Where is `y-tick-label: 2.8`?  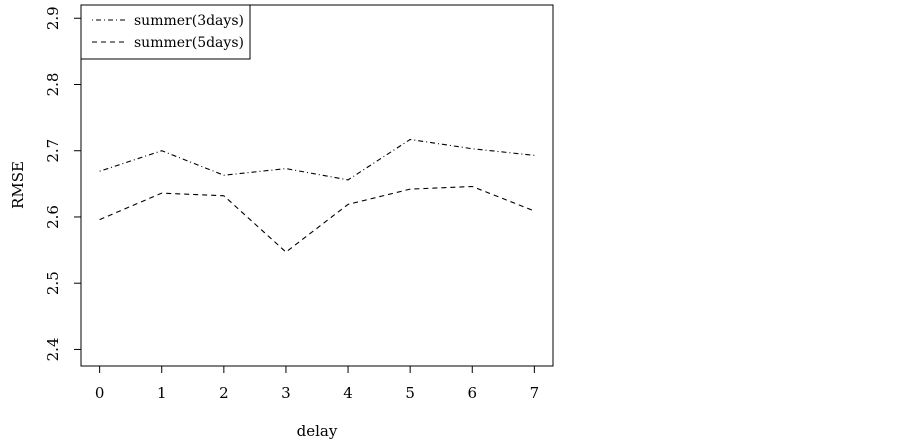 y-tick-label: 2.8 is located at coordinates (53, 85).